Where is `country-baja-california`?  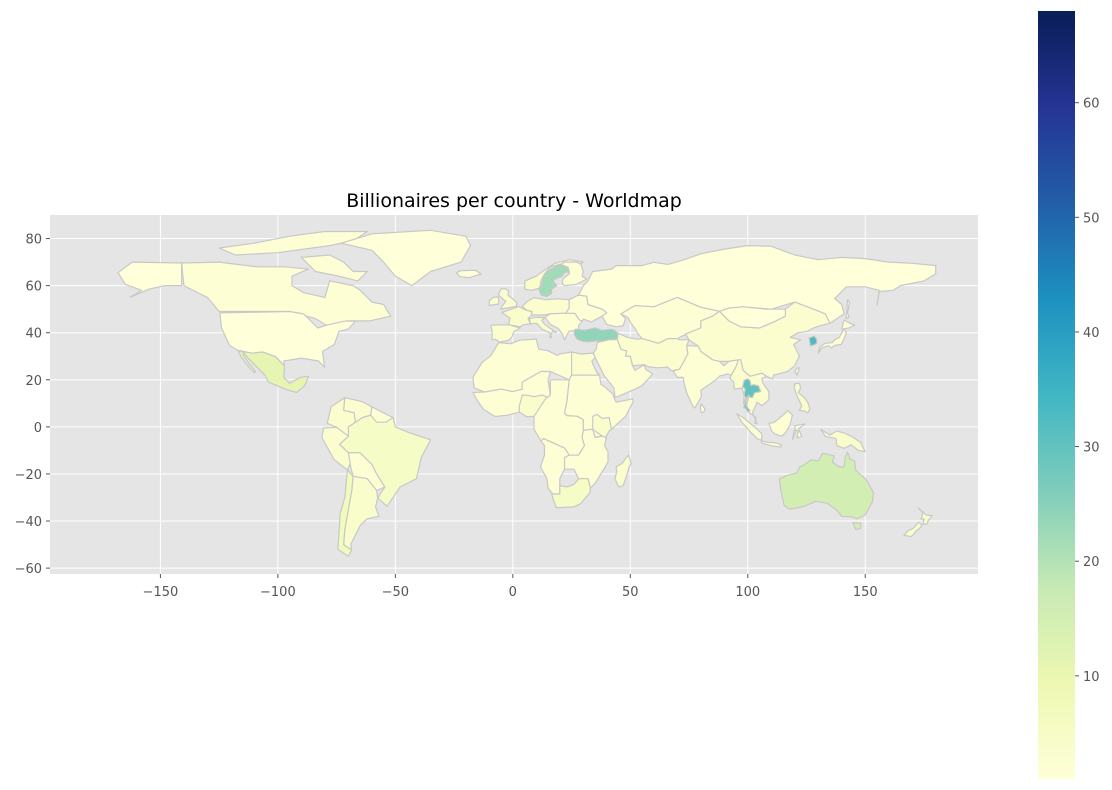
country-baja-california is located at coordinates (247, 361).